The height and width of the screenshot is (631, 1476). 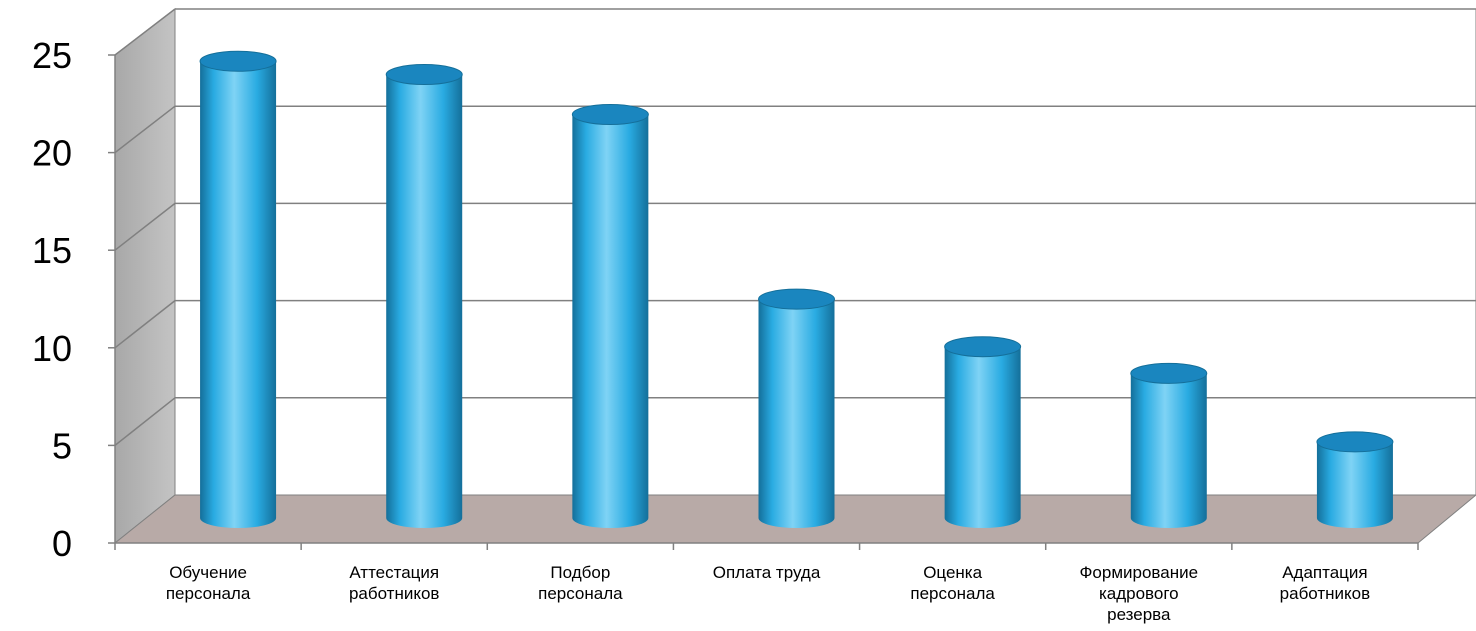 What do you see at coordinates (580, 583) in the screenshot?
I see `x-category-label: Подбор персонала` at bounding box center [580, 583].